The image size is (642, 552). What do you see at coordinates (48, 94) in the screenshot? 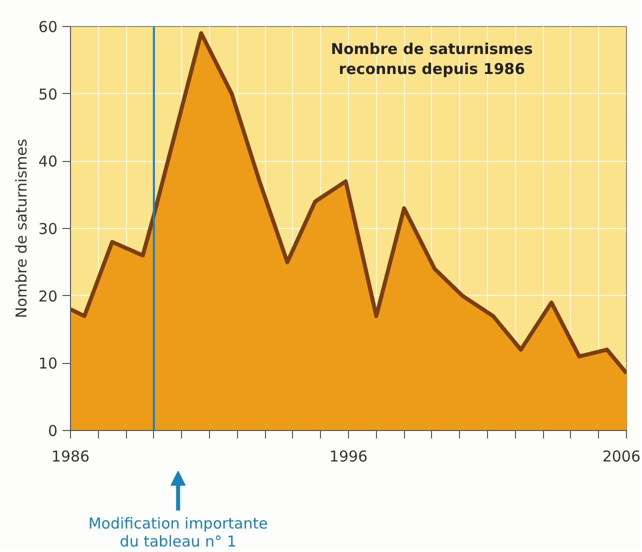
I see `y-tick-label: 50` at bounding box center [48, 94].